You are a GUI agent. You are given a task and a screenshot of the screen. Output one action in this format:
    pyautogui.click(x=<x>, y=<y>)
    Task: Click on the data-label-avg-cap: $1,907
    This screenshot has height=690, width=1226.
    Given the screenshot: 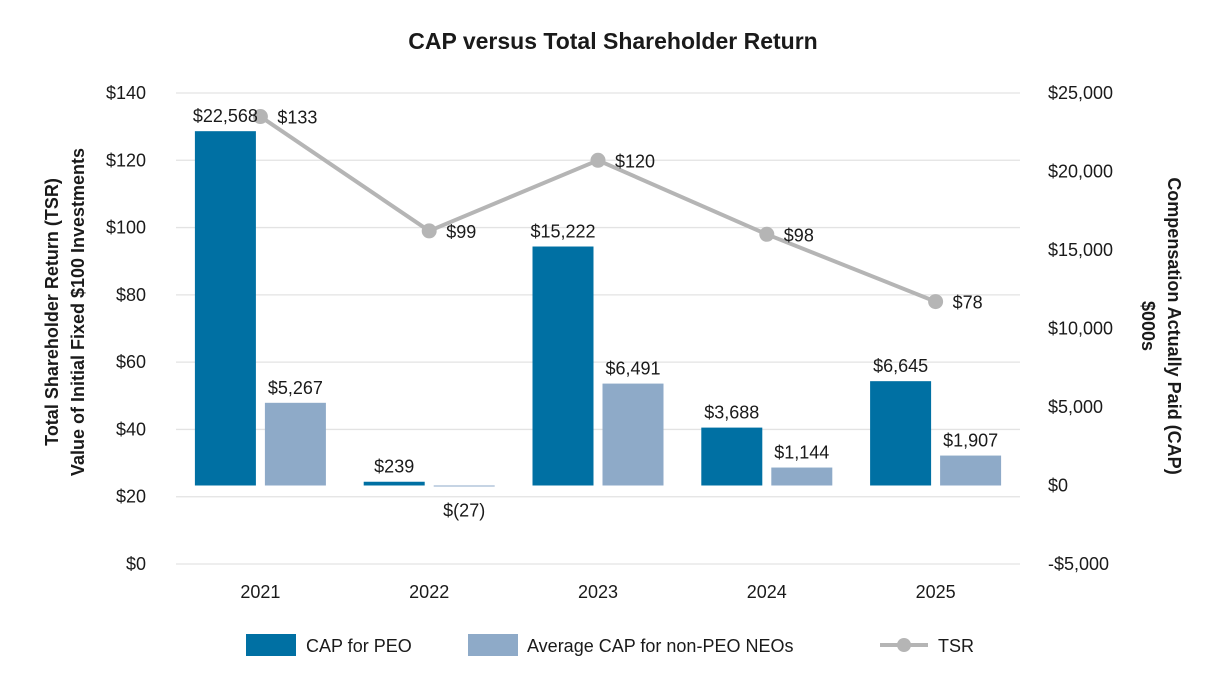 What is the action you would take?
    pyautogui.click(x=970, y=441)
    